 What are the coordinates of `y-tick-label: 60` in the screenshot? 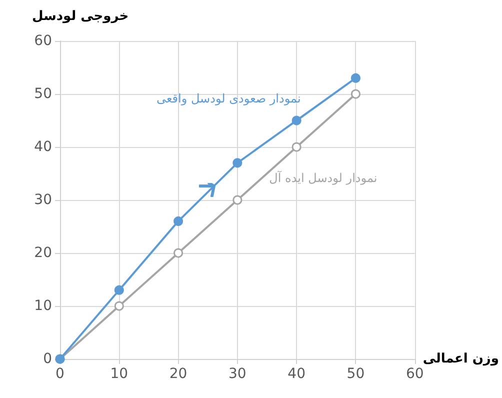 It's located at (43, 41).